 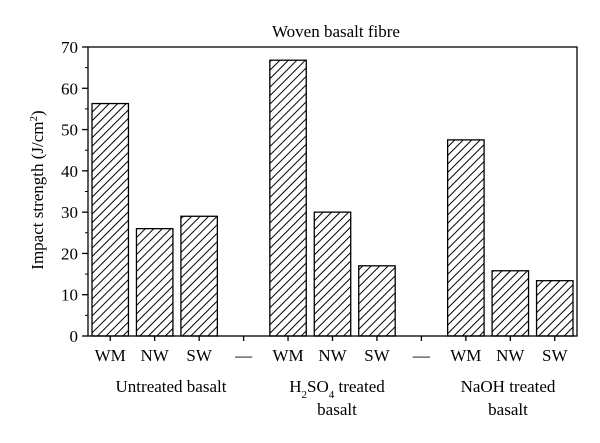 I want to click on y-tick-label: 60, so click(x=69, y=88).